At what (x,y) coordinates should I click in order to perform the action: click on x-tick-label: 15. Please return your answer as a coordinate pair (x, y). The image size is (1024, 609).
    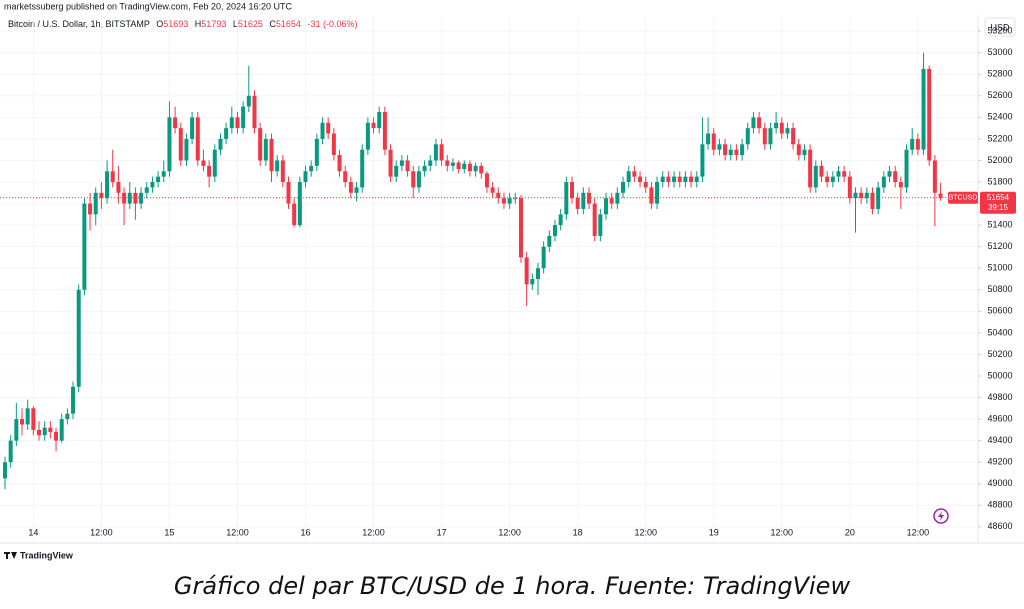
    Looking at the image, I should click on (169, 532).